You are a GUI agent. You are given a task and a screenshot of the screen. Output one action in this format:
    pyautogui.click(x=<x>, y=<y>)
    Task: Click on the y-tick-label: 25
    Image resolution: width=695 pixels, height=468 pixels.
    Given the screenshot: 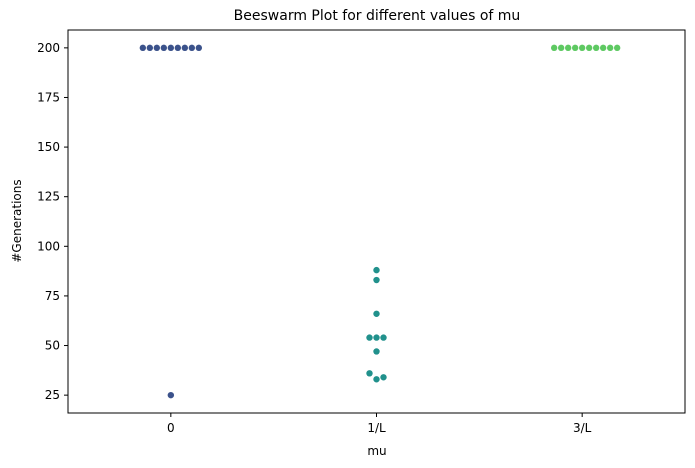 What is the action you would take?
    pyautogui.click(x=52, y=395)
    